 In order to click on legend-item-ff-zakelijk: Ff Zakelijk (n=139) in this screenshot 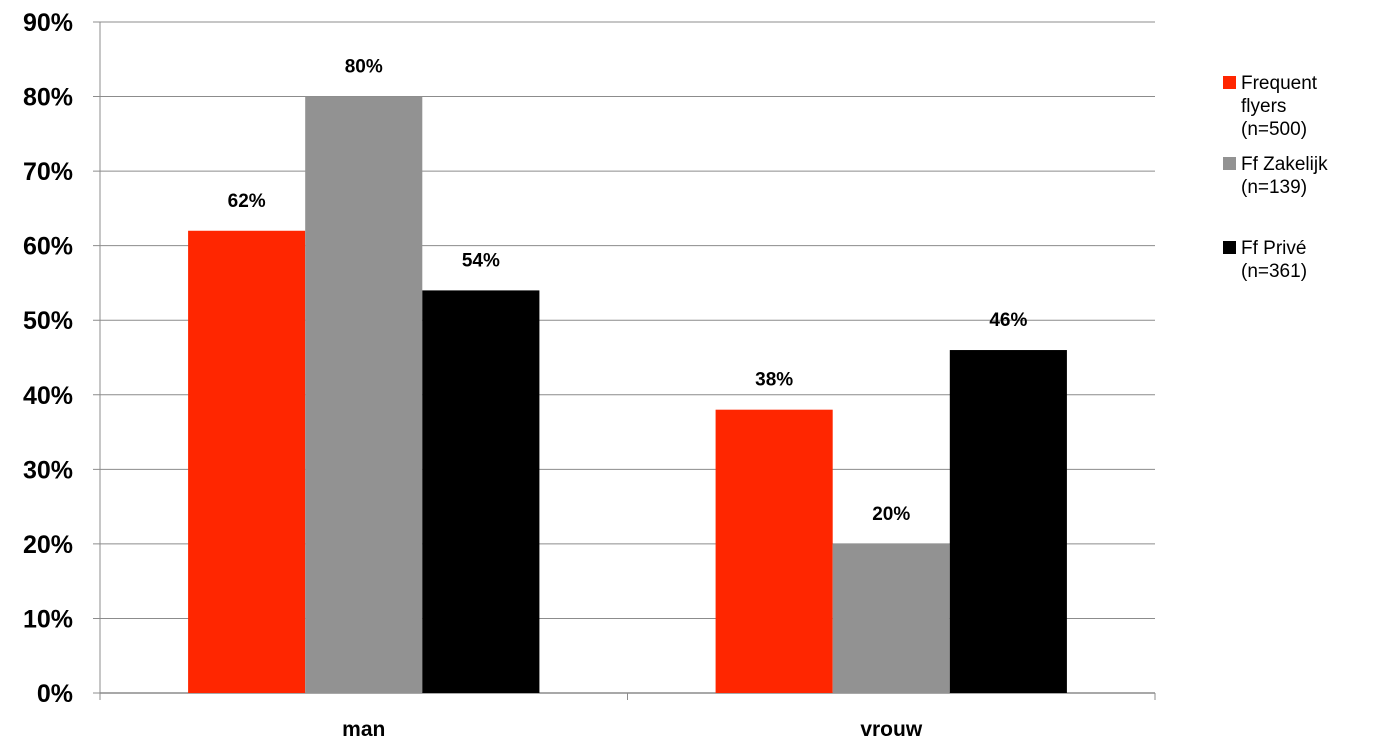, I will do `click(1300, 176)`.